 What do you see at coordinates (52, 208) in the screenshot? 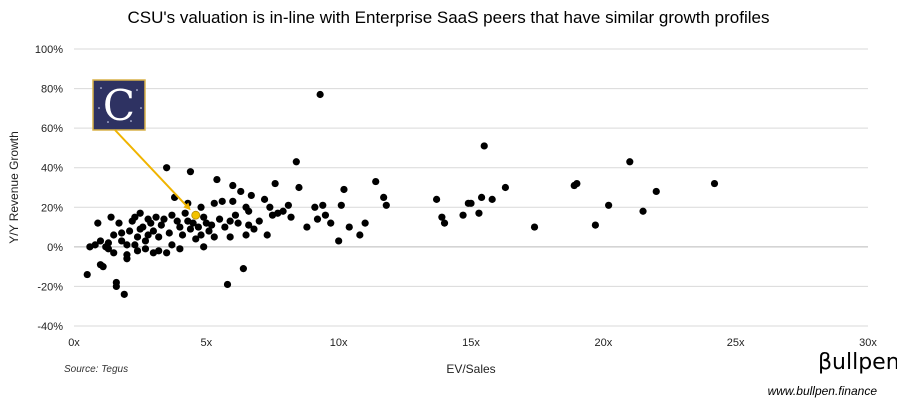
I see `y-tick-label: 20%` at bounding box center [52, 208].